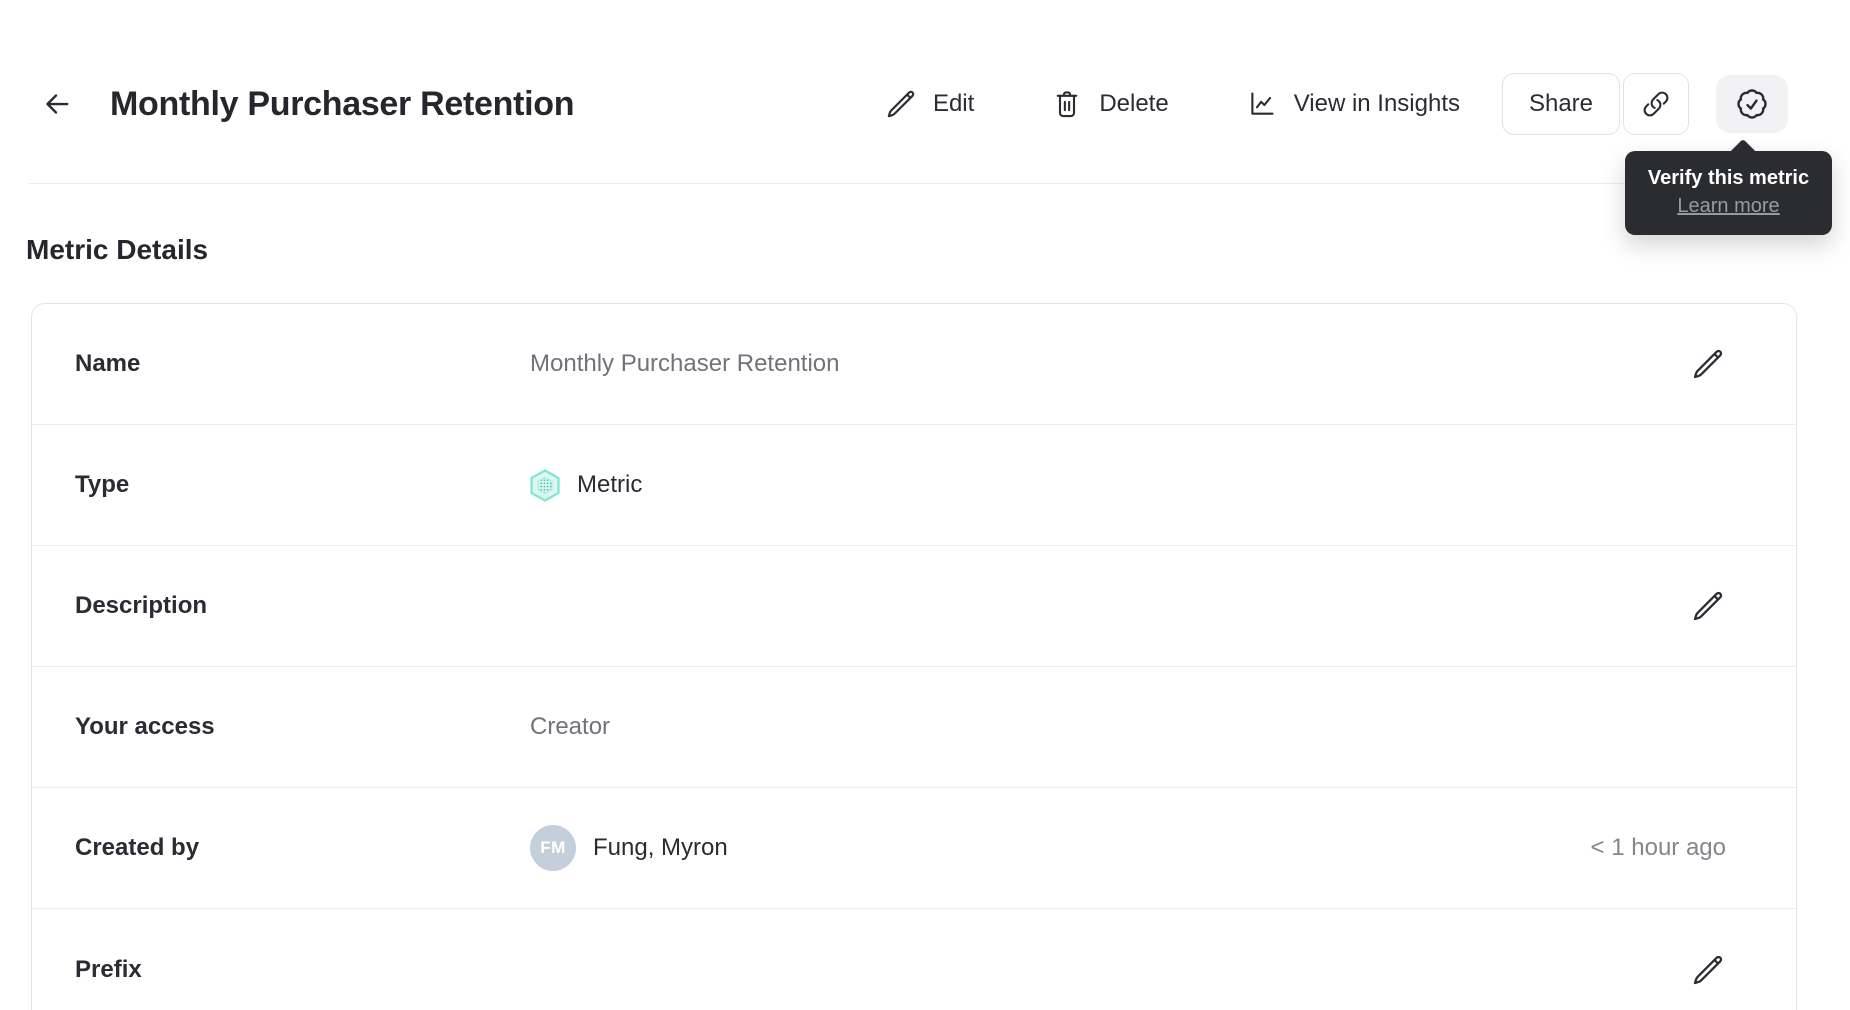  What do you see at coordinates (1743, 153) in the screenshot?
I see `tooltip-arrow` at bounding box center [1743, 153].